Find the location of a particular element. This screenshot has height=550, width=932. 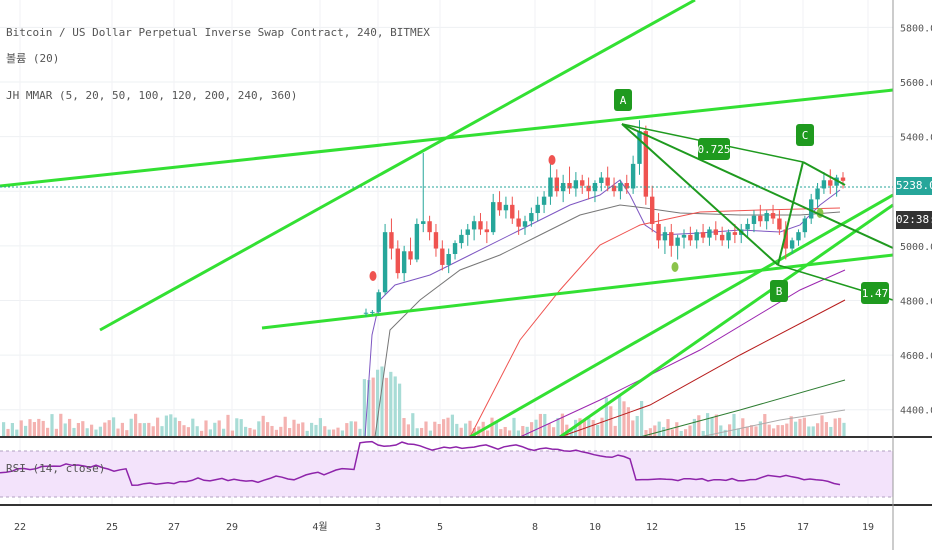

x-tick-label: 4월 is located at coordinates (319, 527).